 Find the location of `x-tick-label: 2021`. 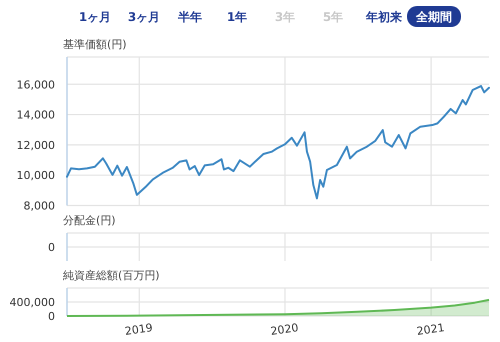

x-tick-label: 2021 is located at coordinates (431, 329).